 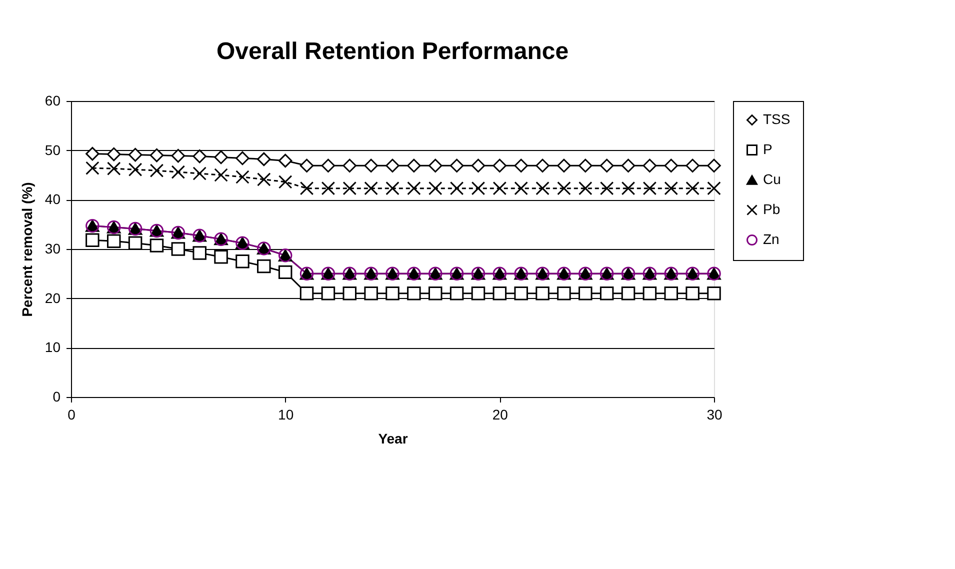 I want to click on y-tick-label: 40, so click(x=52, y=199).